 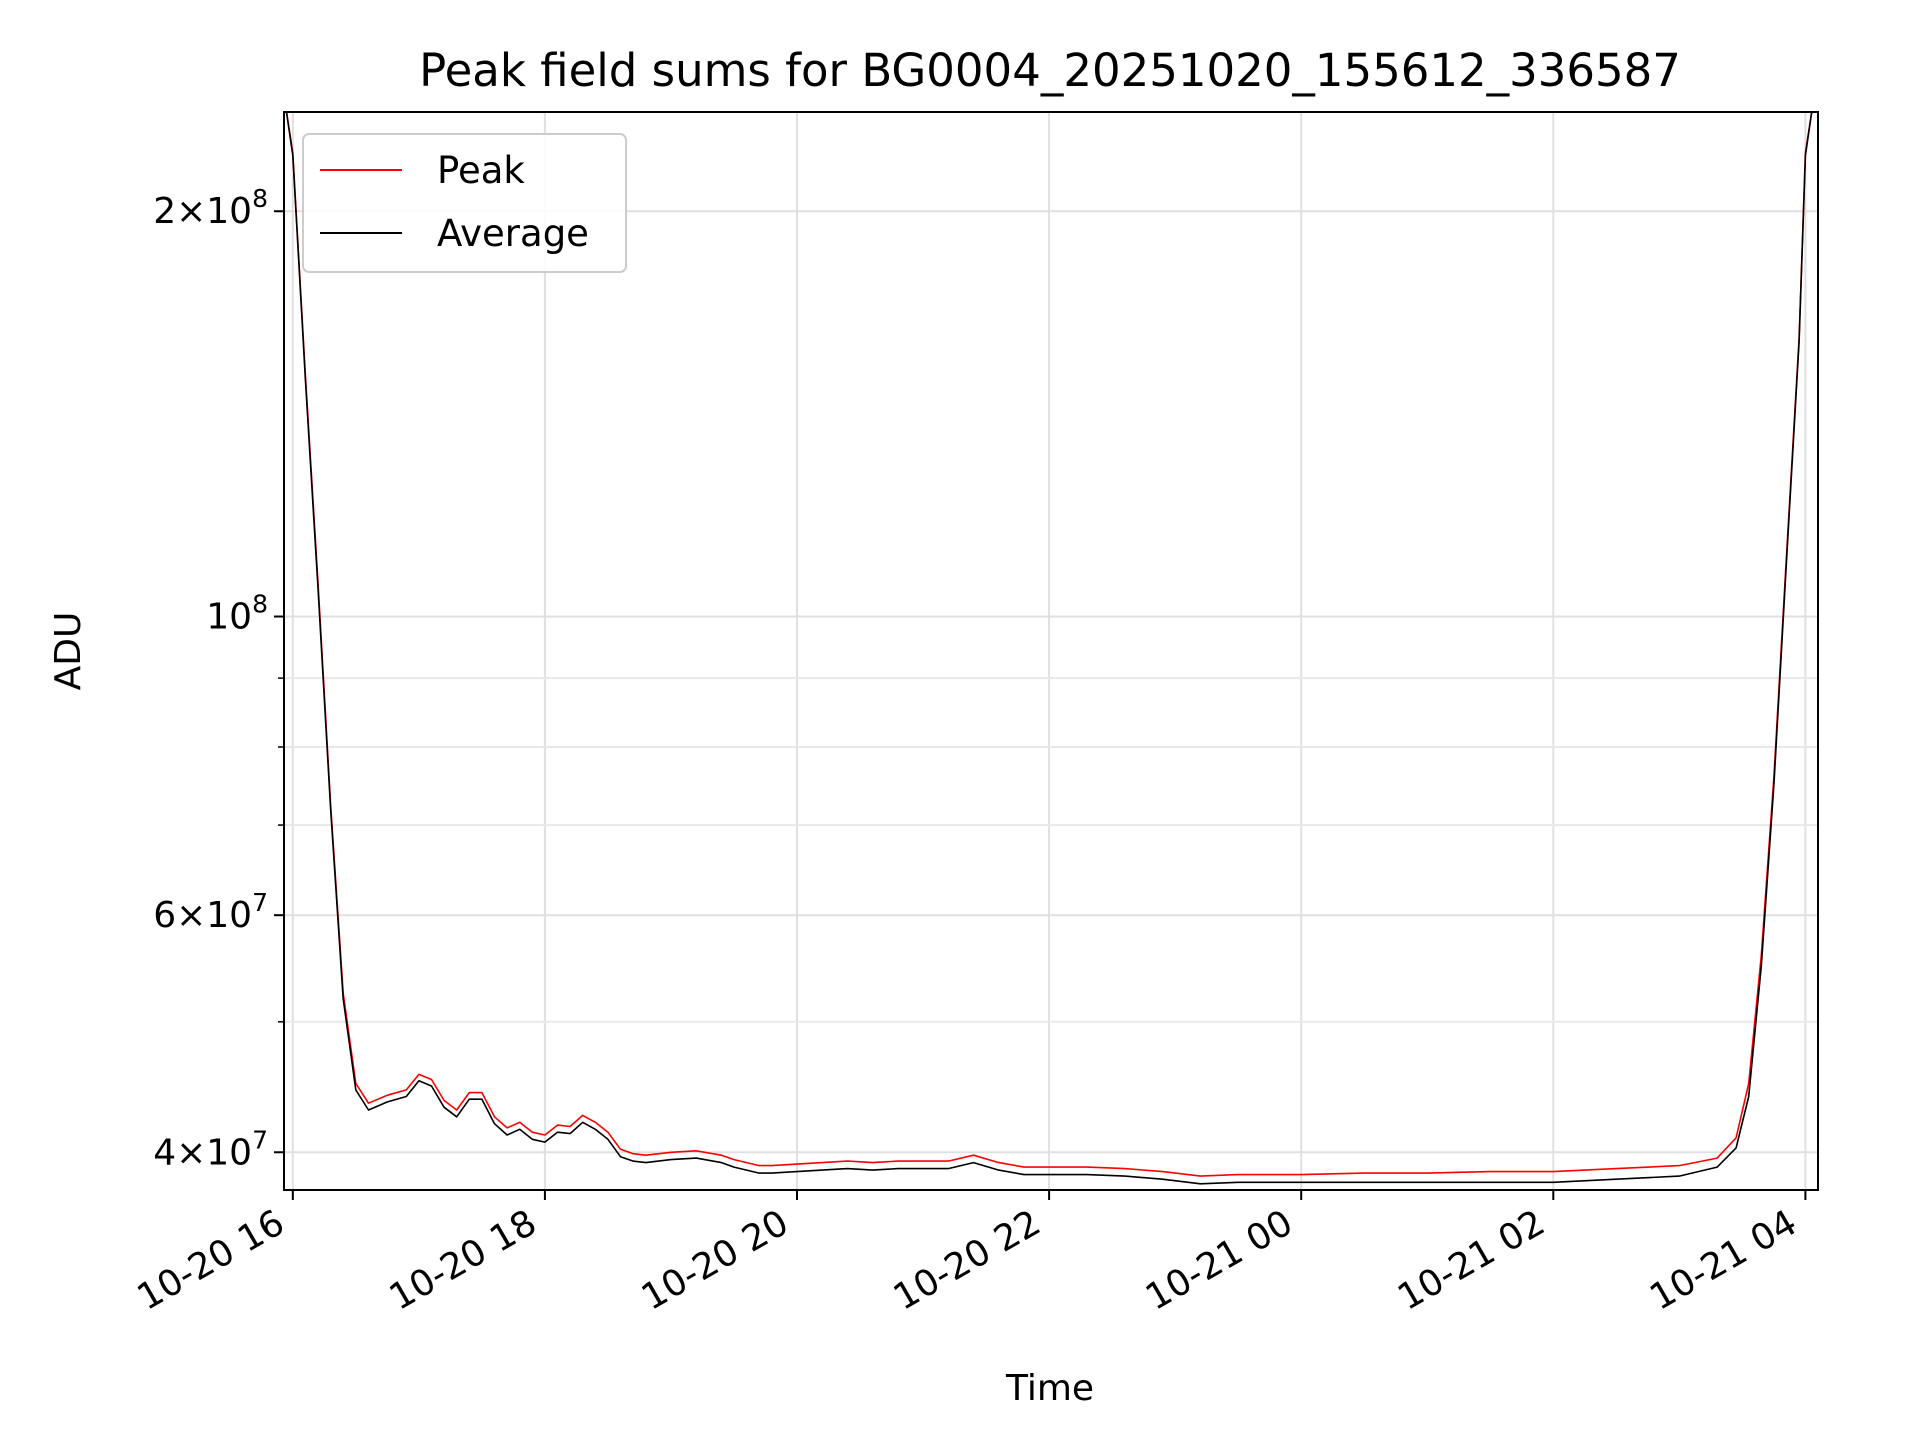 What do you see at coordinates (513, 233) in the screenshot?
I see `legend-label-average: Average` at bounding box center [513, 233].